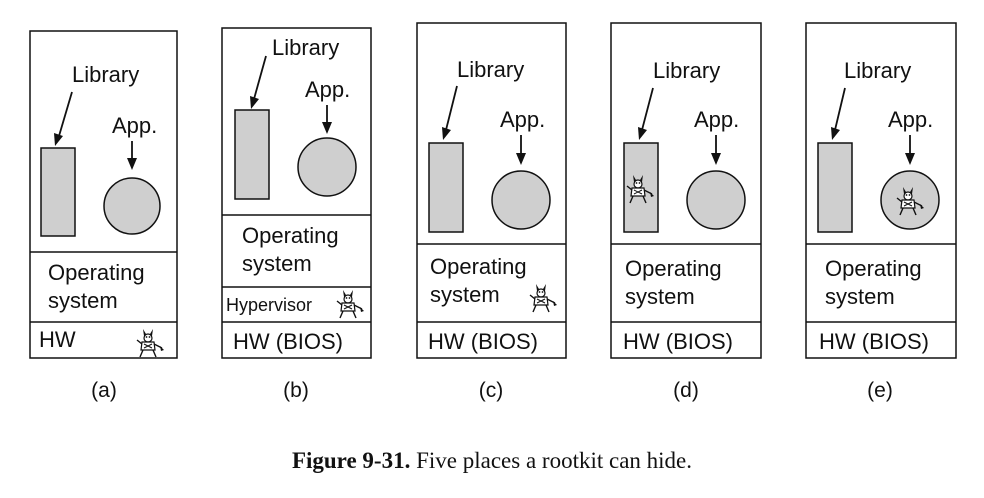 The height and width of the screenshot is (498, 984). What do you see at coordinates (491, 390) in the screenshot?
I see `sublabel-c: (c)` at bounding box center [491, 390].